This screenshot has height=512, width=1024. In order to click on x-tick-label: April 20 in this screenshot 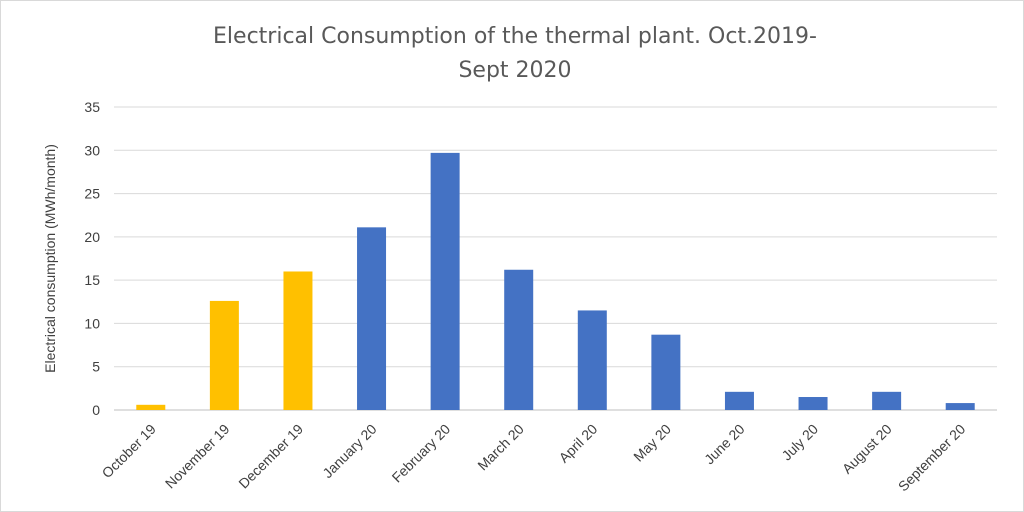, I will do `click(578, 443)`.